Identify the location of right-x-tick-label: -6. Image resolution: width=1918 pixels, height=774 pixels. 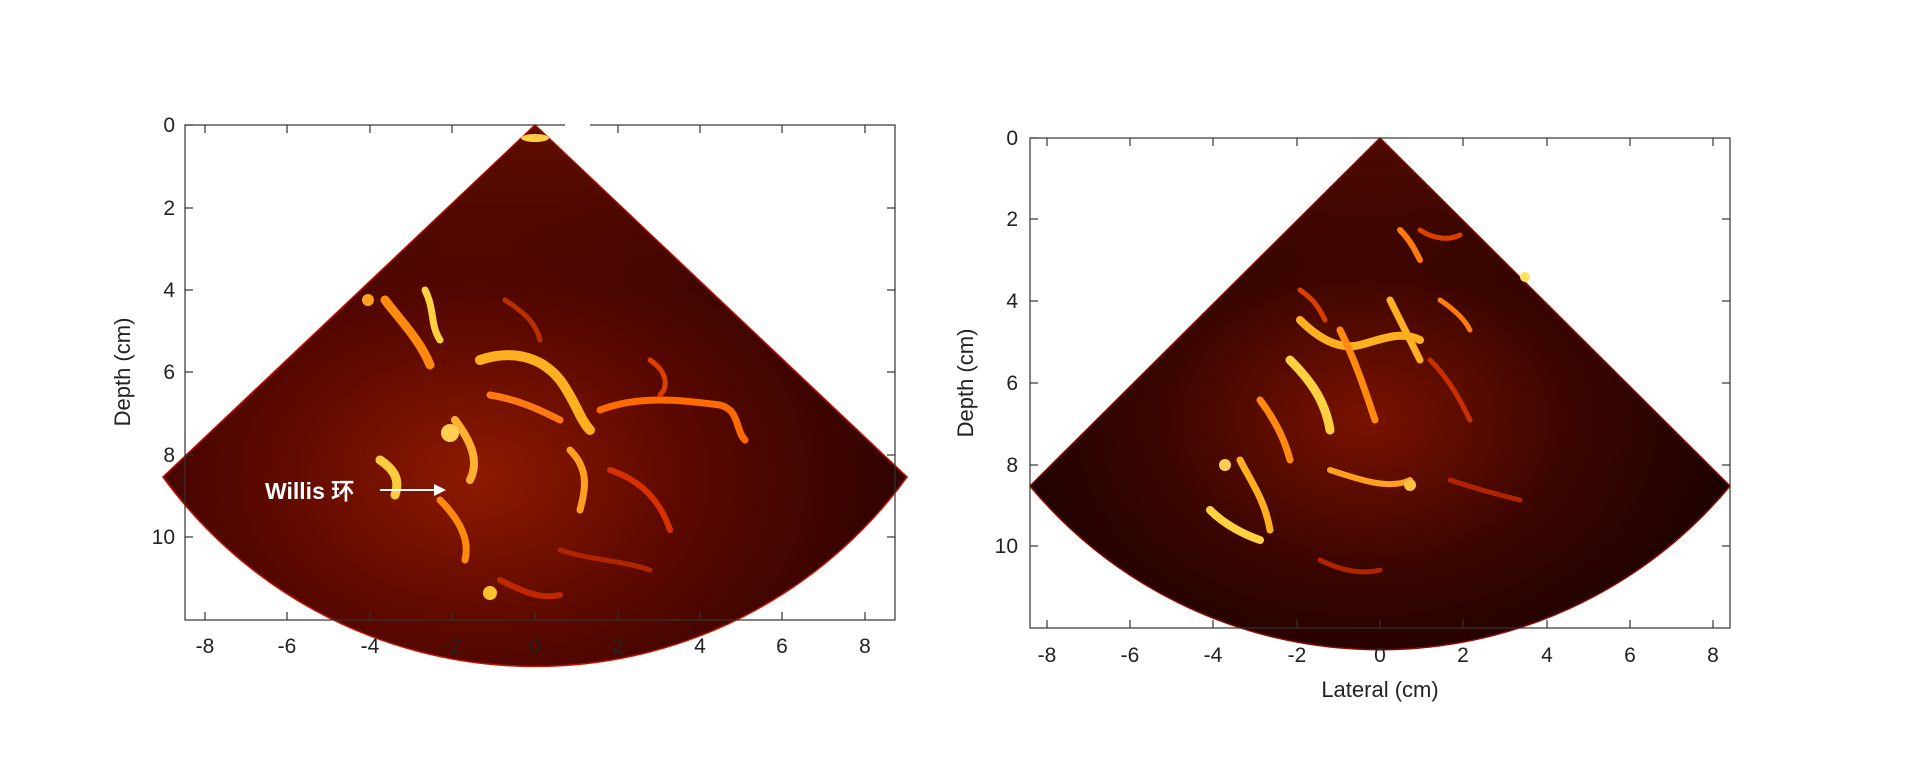
(1130, 655).